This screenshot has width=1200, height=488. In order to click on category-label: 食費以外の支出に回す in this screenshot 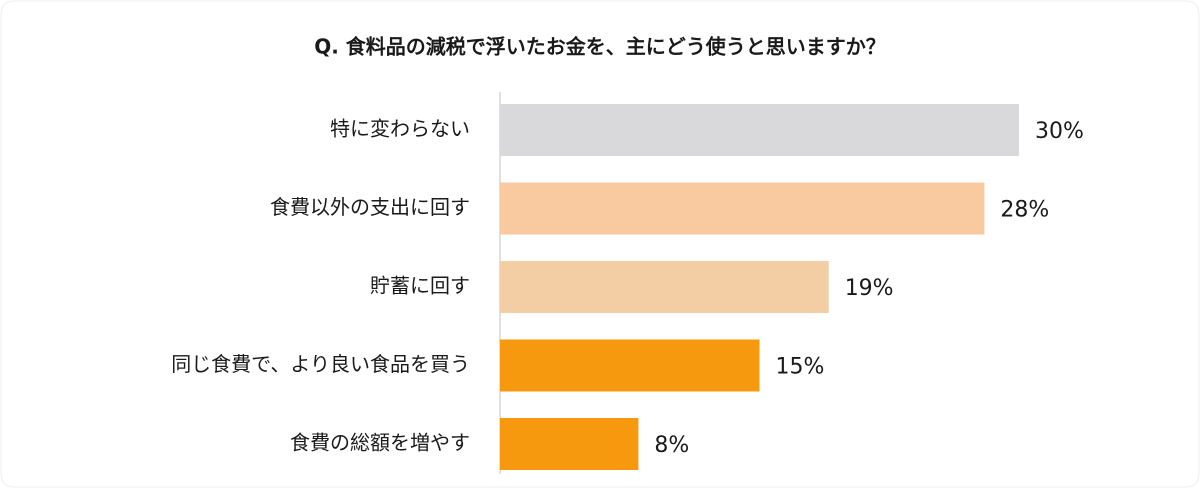, I will do `click(370, 207)`.